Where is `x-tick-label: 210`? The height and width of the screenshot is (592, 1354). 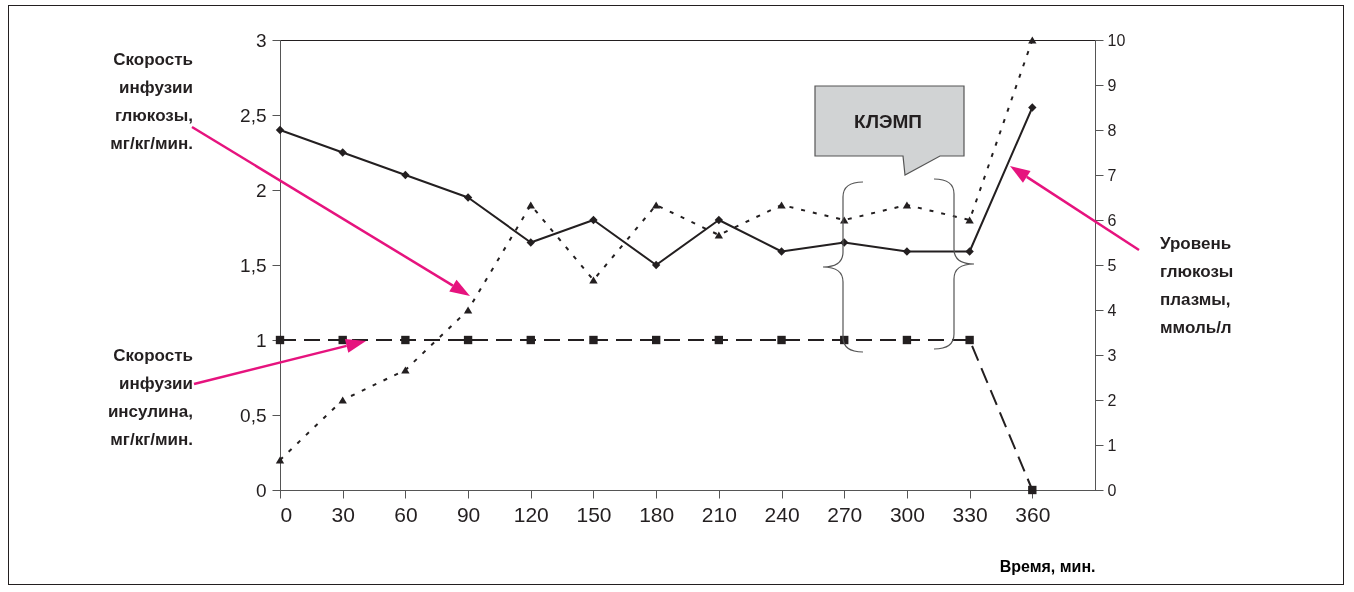
x-tick-label: 210 is located at coordinates (719, 514).